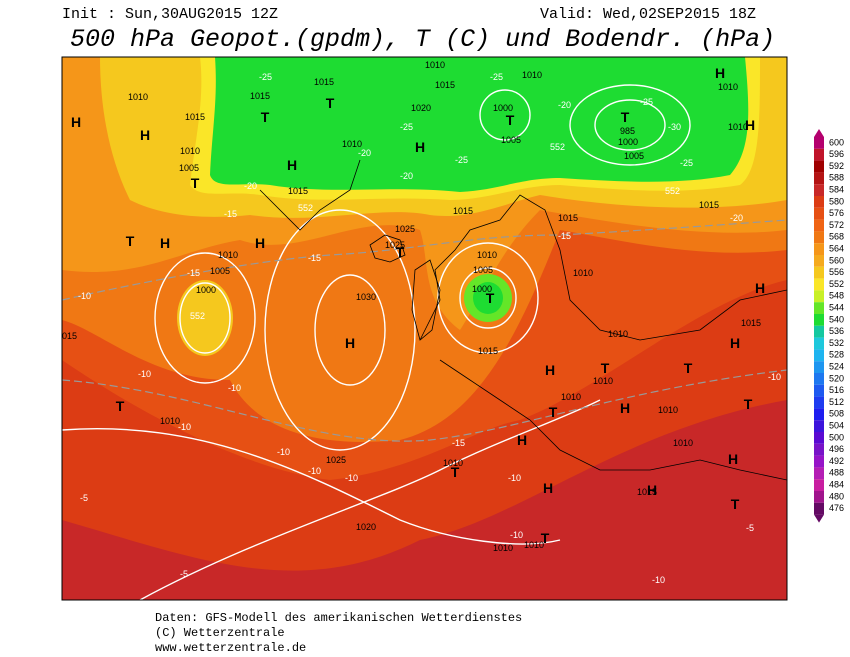  What do you see at coordinates (836, 366) in the screenshot?
I see `colorbar-label: 524` at bounding box center [836, 366].